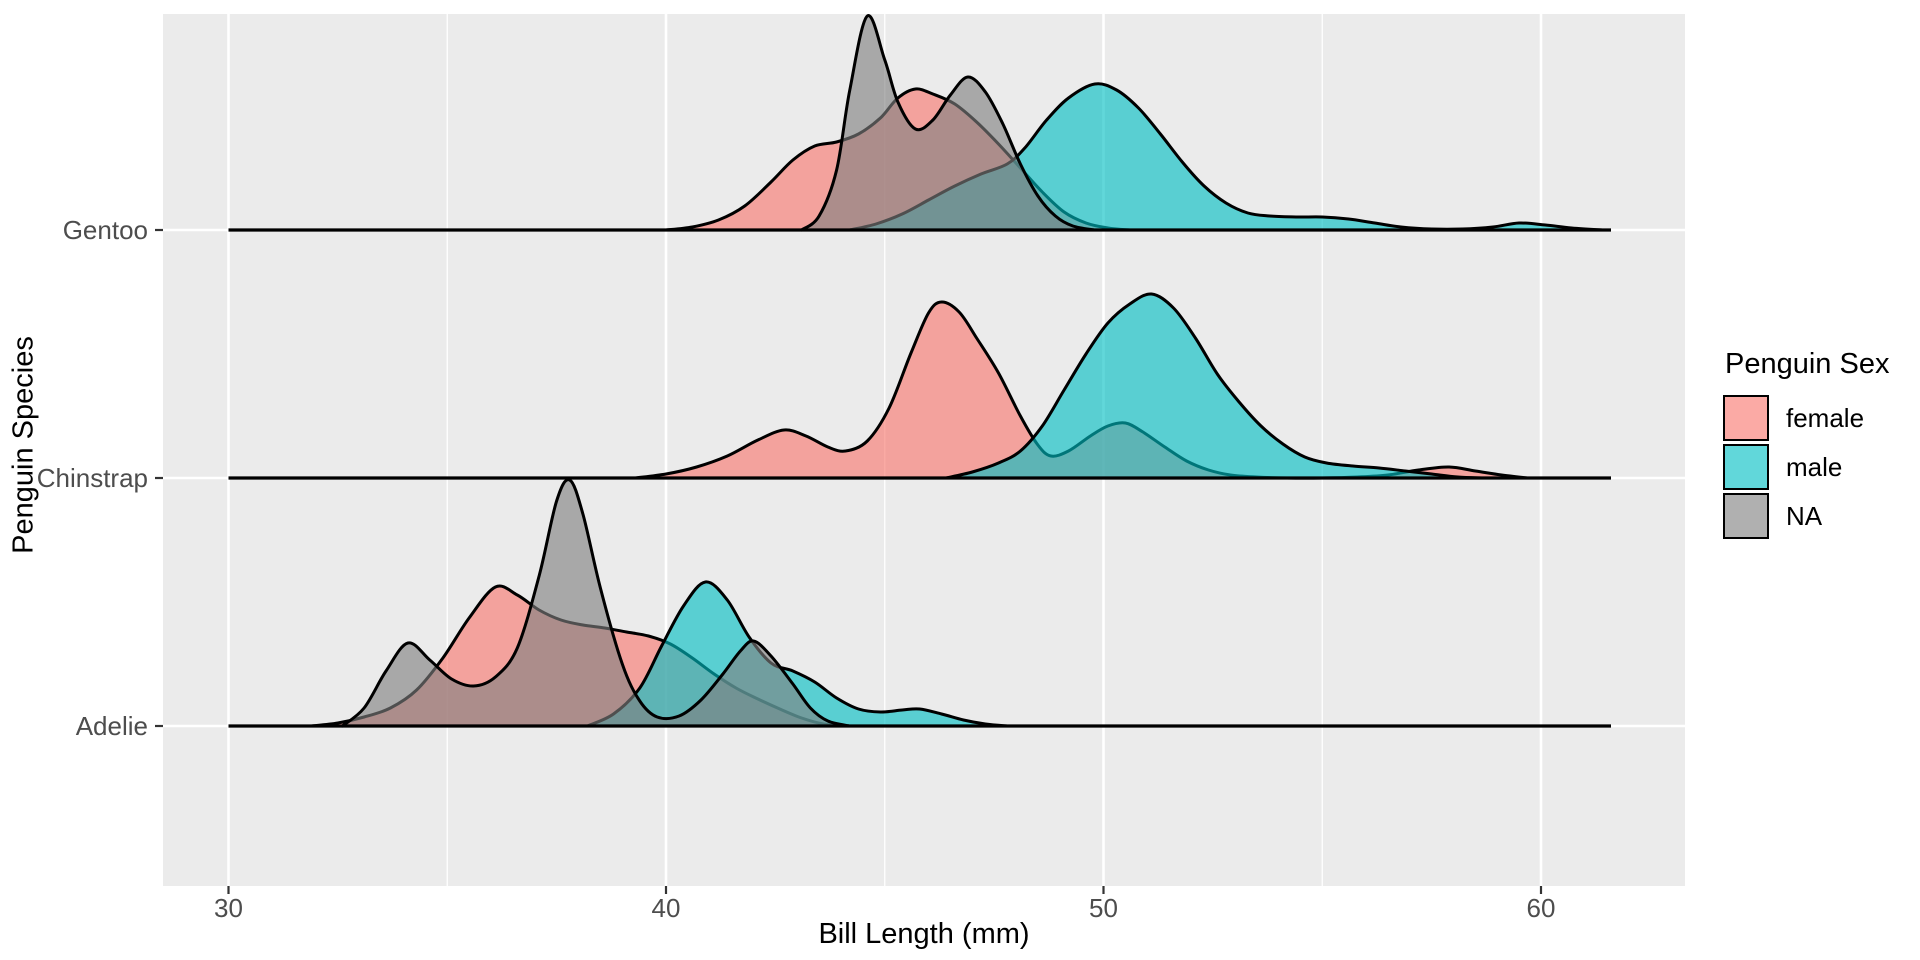 This screenshot has height=960, width=1920. What do you see at coordinates (105, 230) in the screenshot?
I see `y-tick-label: Gentoo` at bounding box center [105, 230].